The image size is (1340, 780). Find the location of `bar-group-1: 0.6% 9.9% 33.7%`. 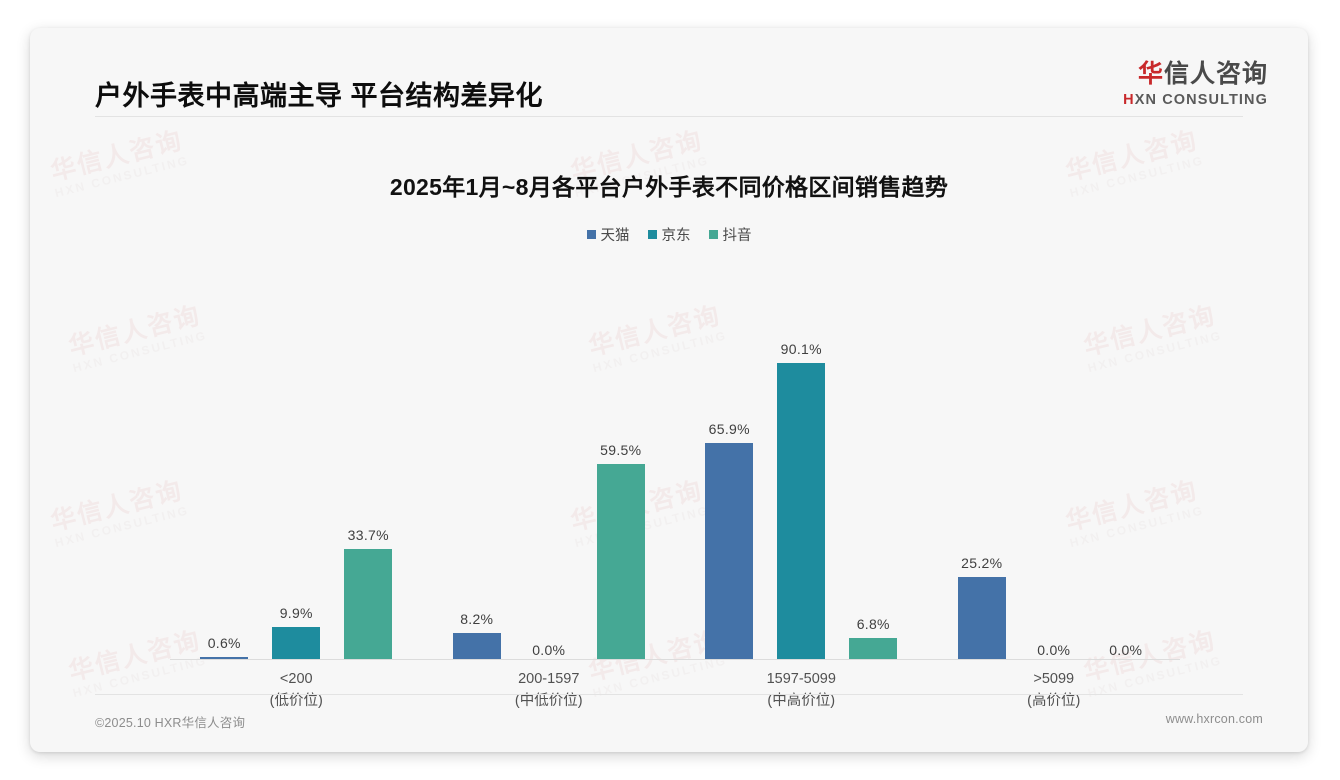

bar-group-1: 0.6% 9.9% 33.7% is located at coordinates (296, 480).